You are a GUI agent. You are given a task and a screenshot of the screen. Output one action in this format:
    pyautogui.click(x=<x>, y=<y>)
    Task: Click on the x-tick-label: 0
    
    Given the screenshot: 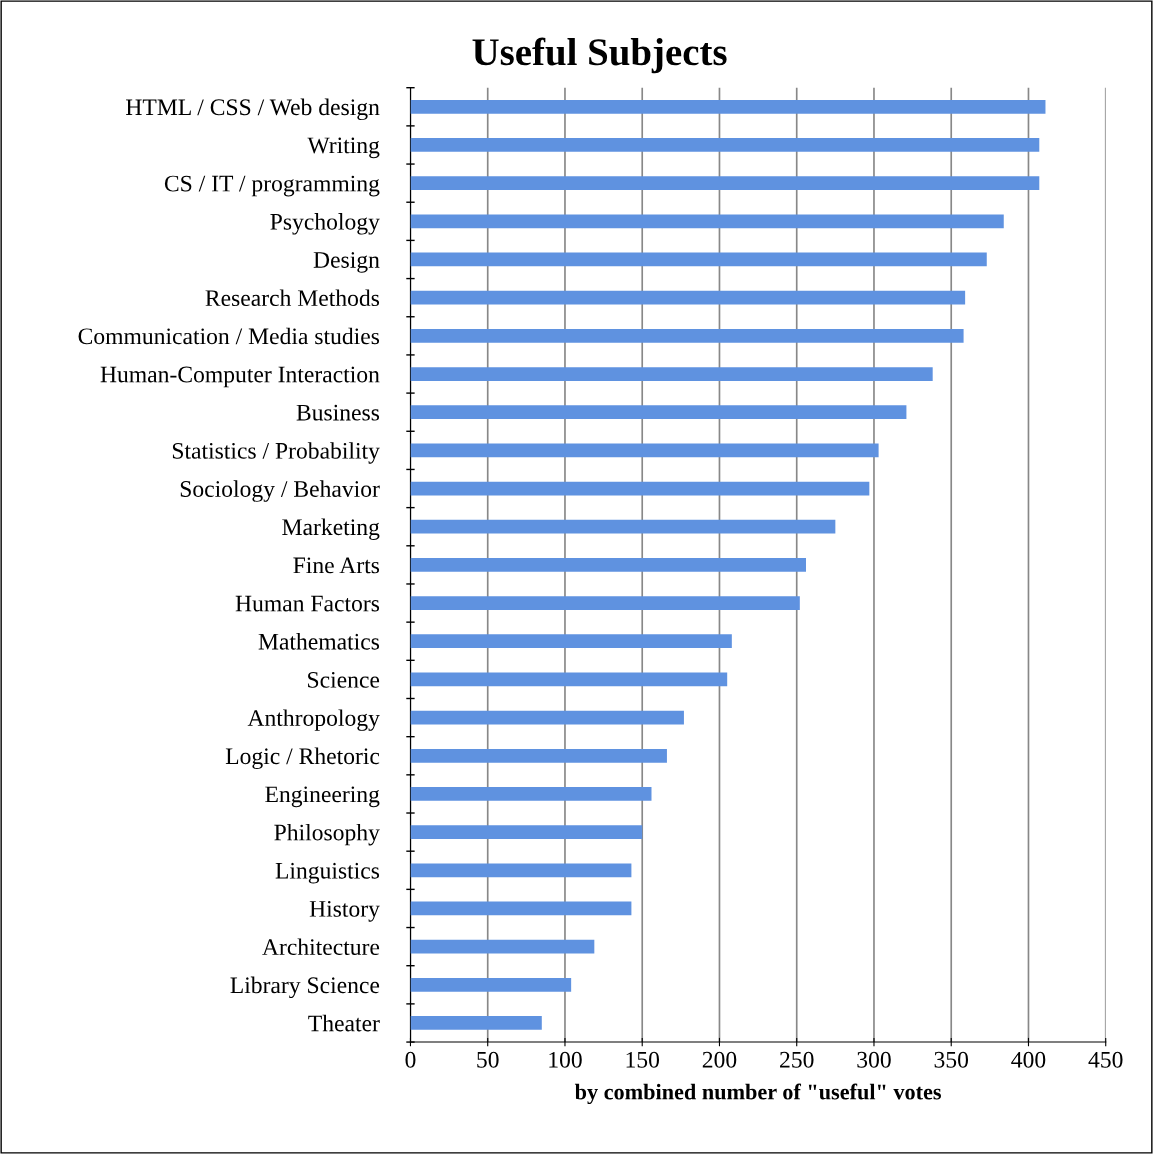 What is the action you would take?
    pyautogui.click(x=410, y=1059)
    